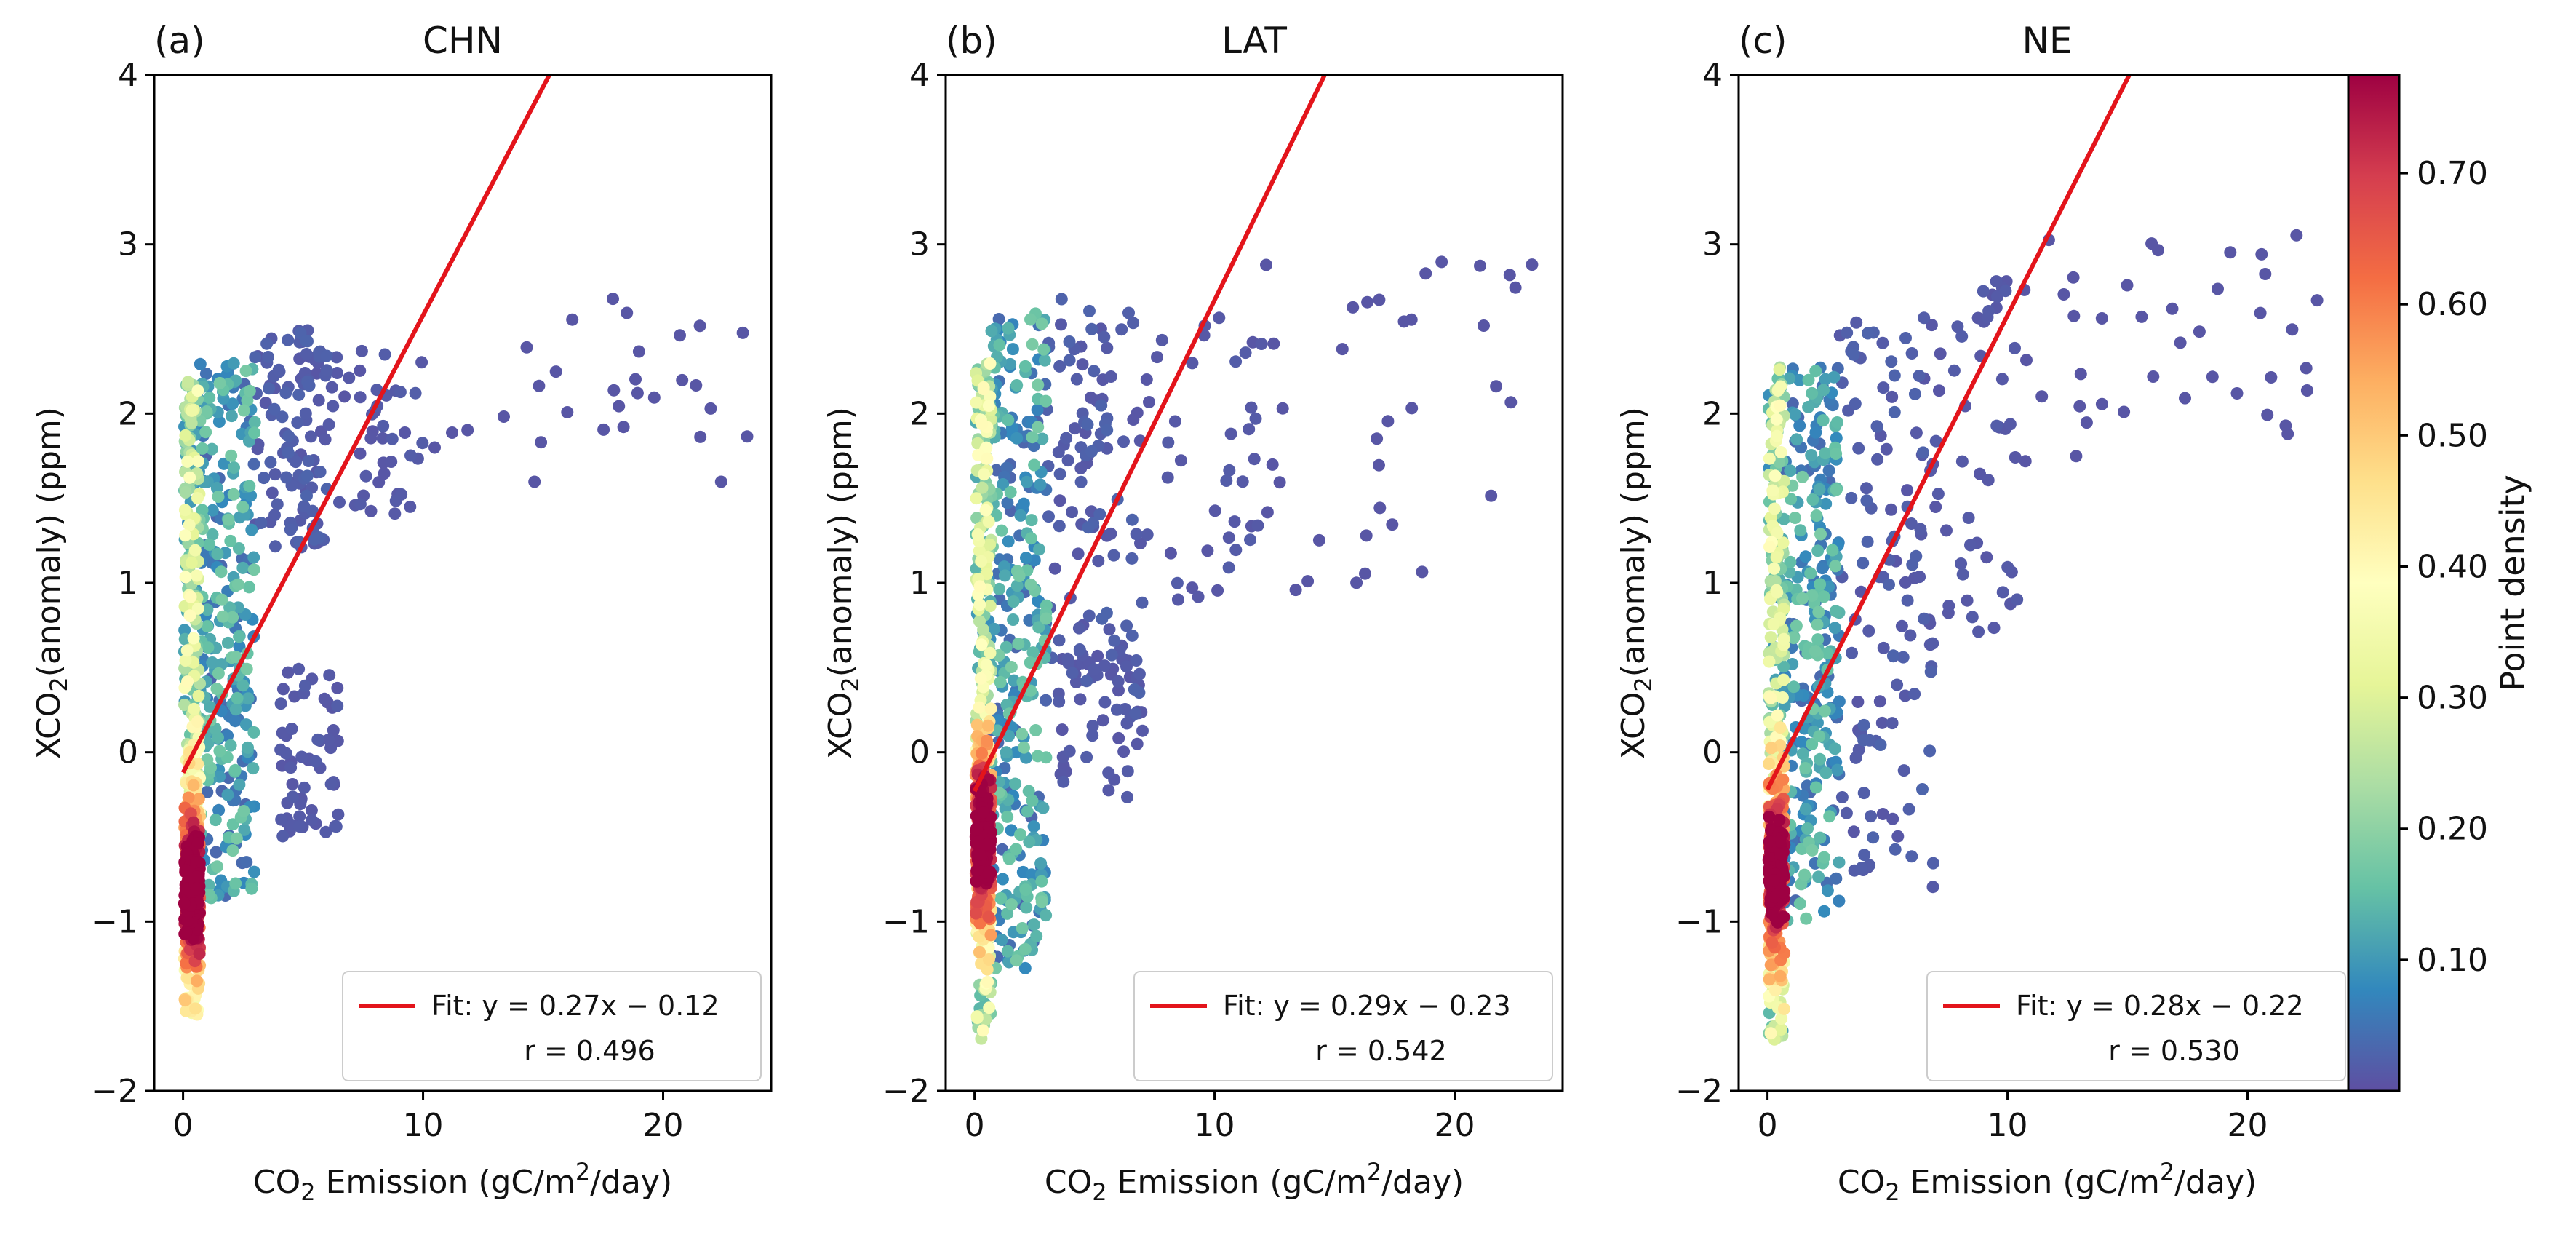 The image size is (2576, 1235). I want to click on y-tick-label: −1, so click(114, 921).